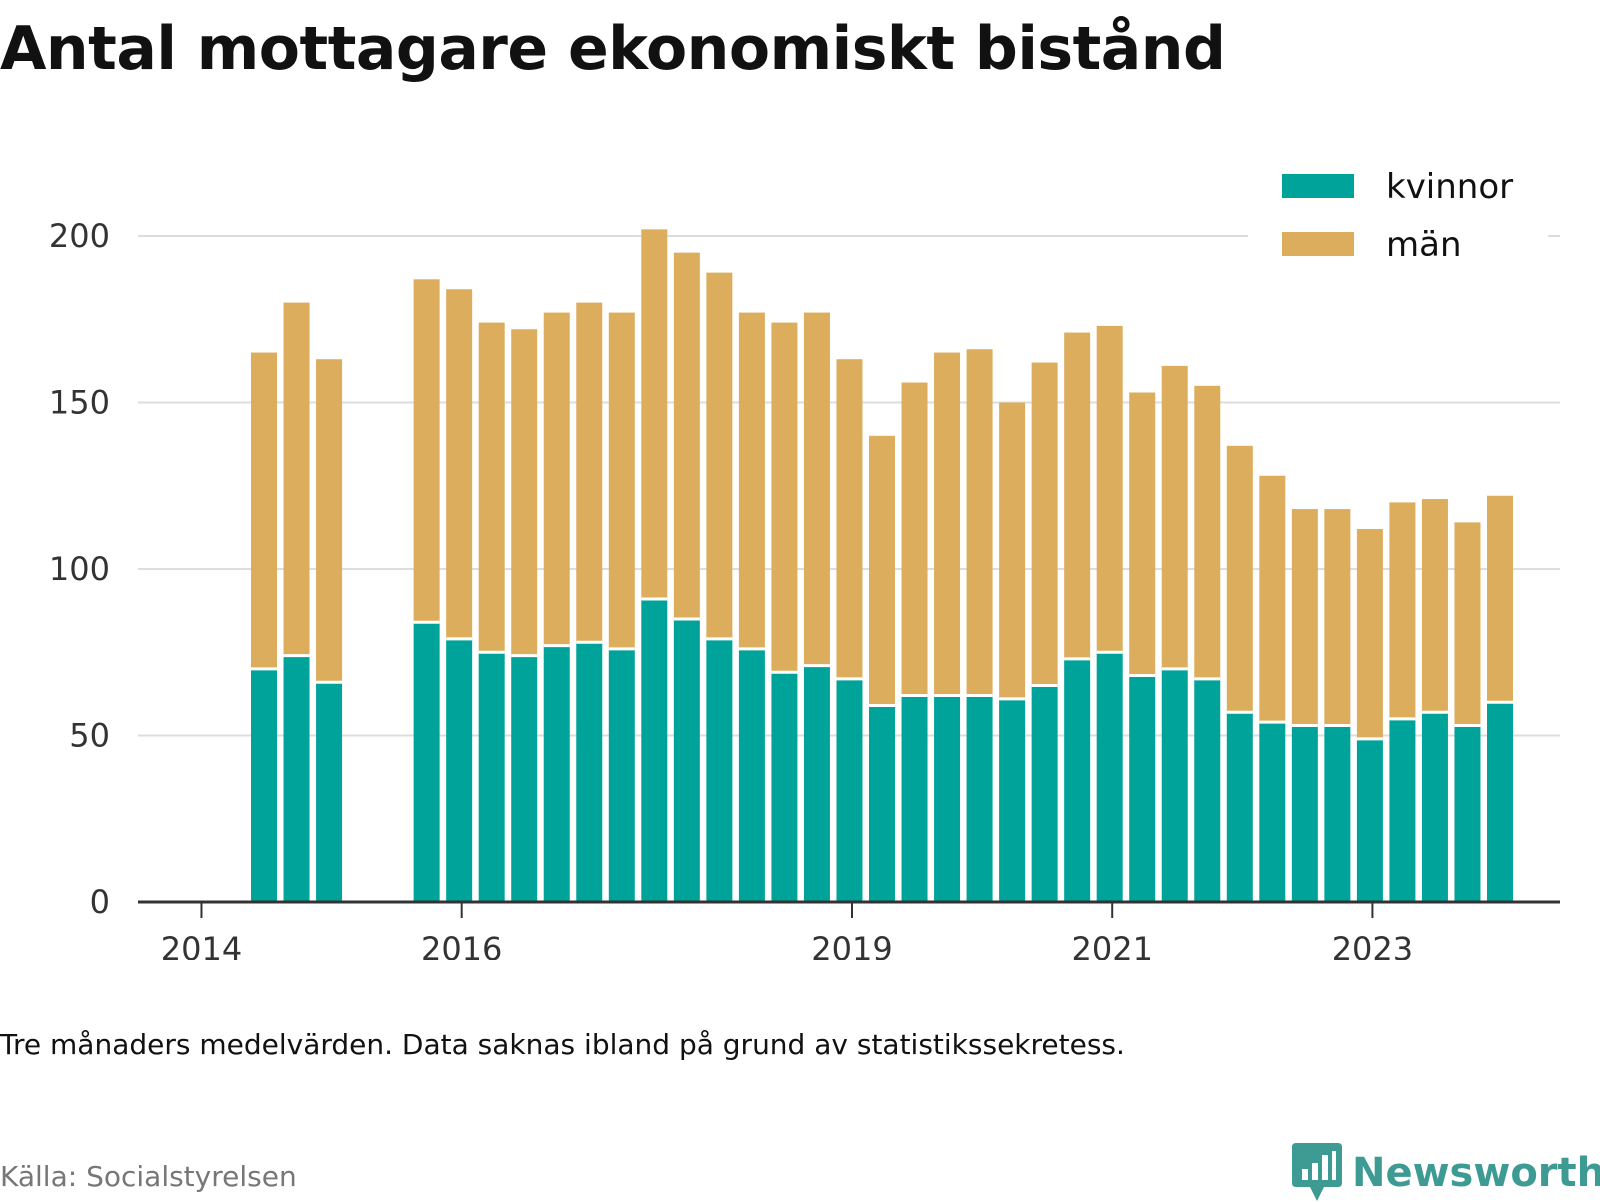  What do you see at coordinates (851, 945) in the screenshot?
I see `x-tick-label: 2019` at bounding box center [851, 945].